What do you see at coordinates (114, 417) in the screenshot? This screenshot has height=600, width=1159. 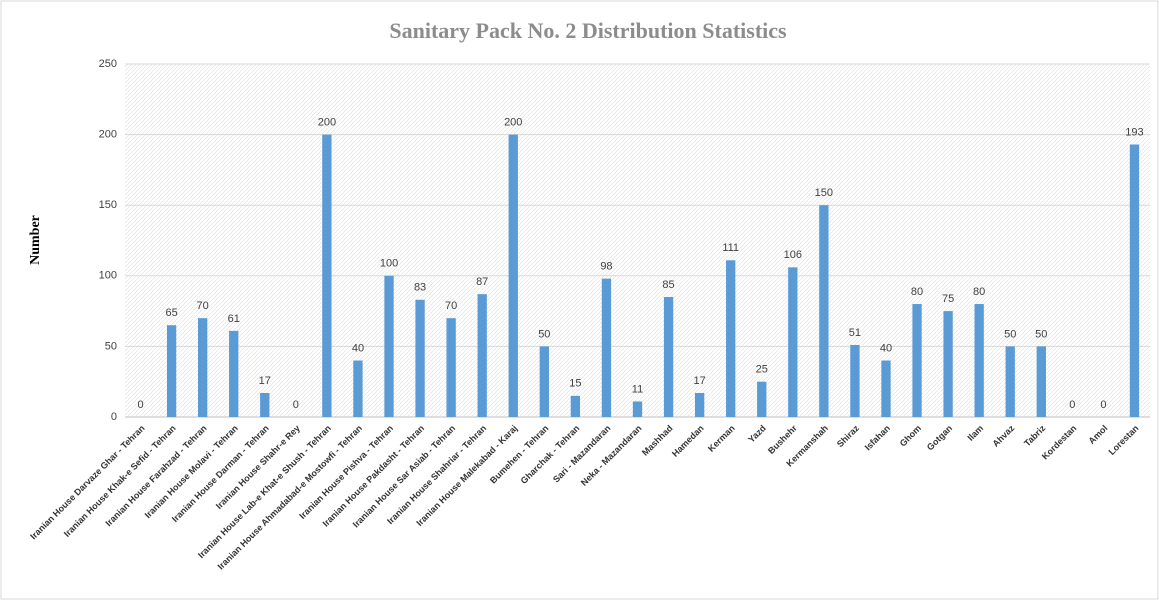 I see `y-tick-label: 0` at bounding box center [114, 417].